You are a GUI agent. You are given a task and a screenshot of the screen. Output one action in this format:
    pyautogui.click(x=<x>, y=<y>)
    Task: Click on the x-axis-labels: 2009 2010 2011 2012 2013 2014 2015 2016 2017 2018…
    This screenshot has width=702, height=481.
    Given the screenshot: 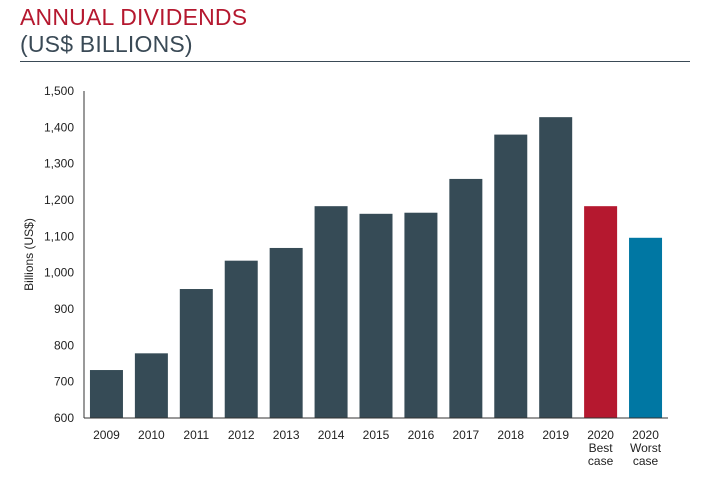 What is the action you would take?
    pyautogui.click(x=377, y=448)
    